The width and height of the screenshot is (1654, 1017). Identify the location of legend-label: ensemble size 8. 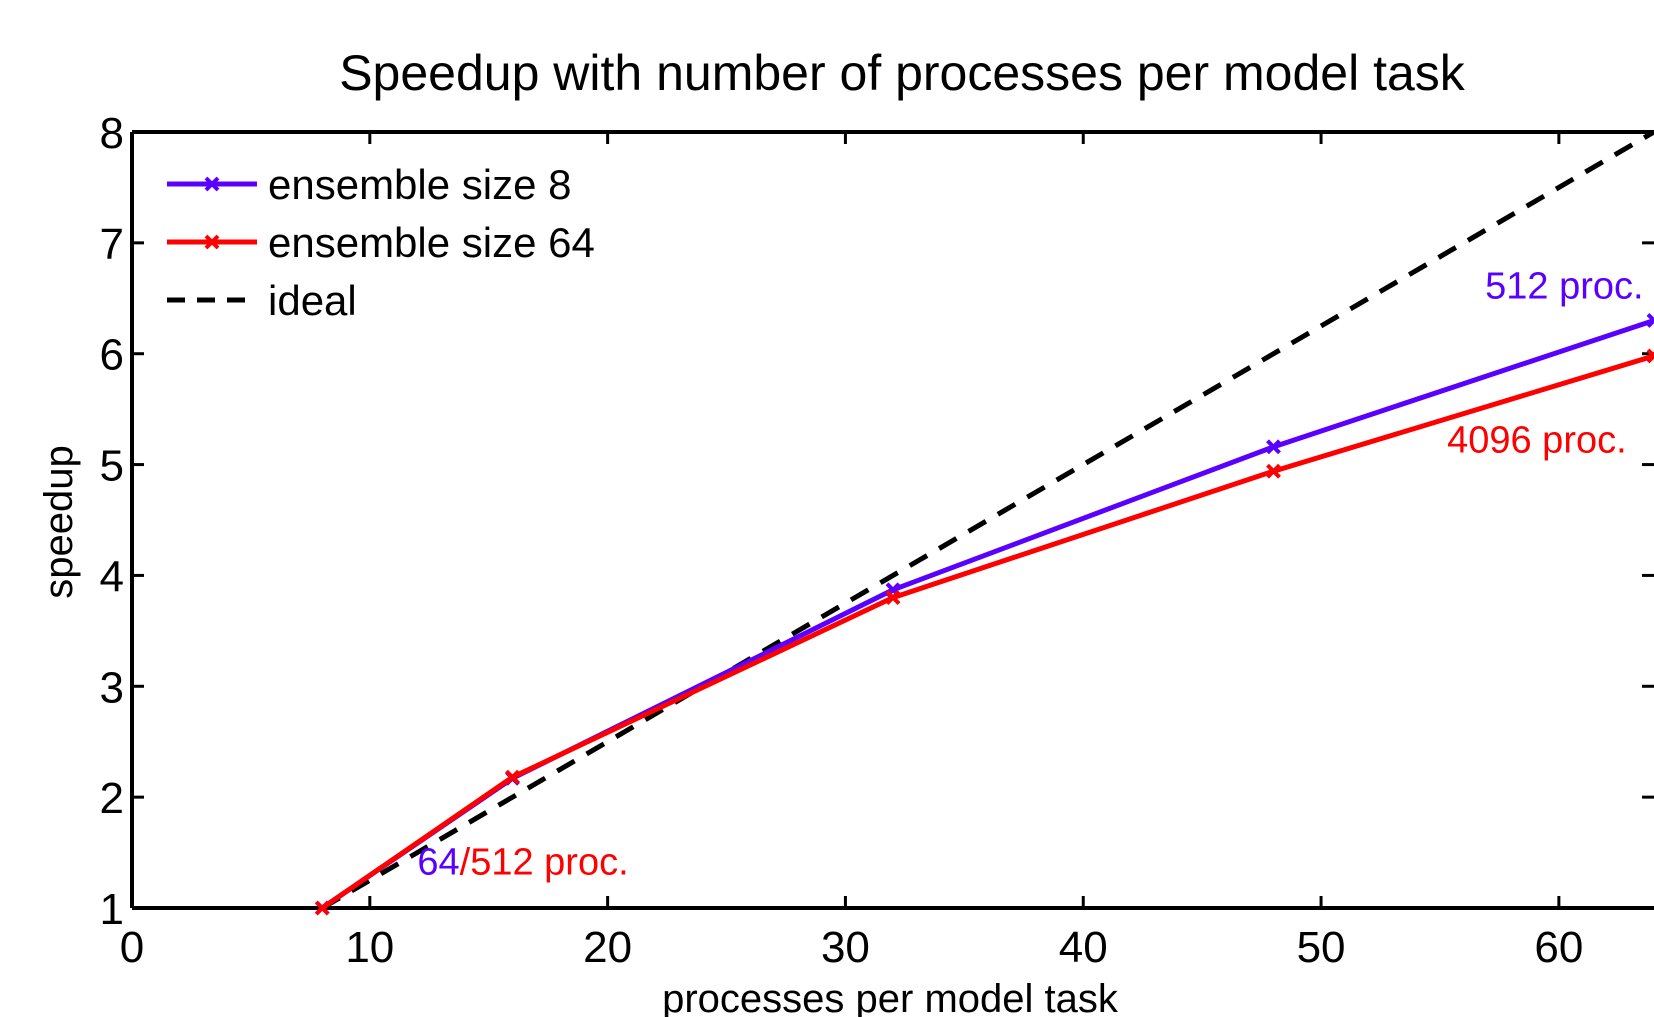
(420, 184).